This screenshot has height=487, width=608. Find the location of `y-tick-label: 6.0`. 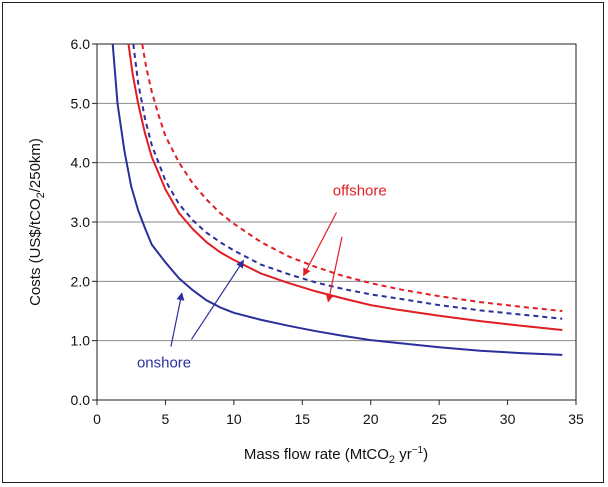

y-tick-label: 6.0 is located at coordinates (81, 44).